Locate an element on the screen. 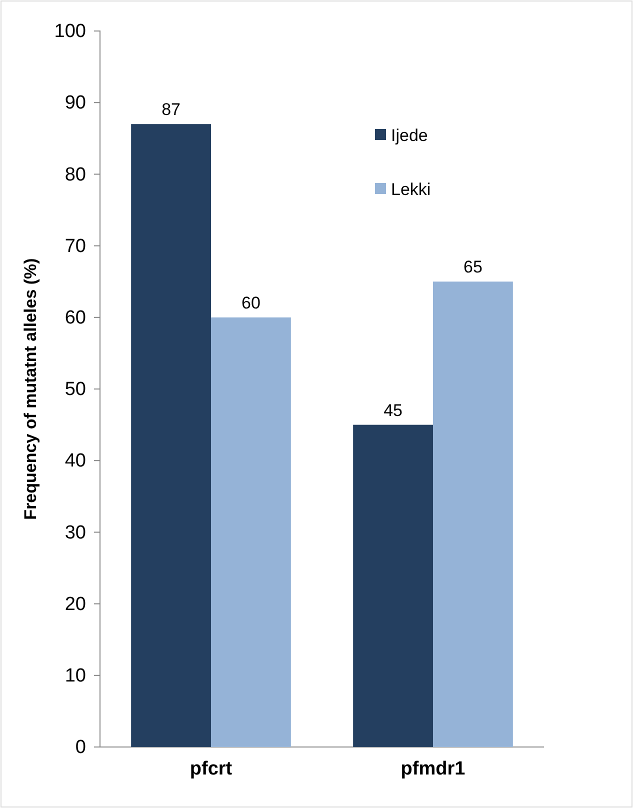 The image size is (633, 808). y-tick-label: 90 is located at coordinates (75, 103).